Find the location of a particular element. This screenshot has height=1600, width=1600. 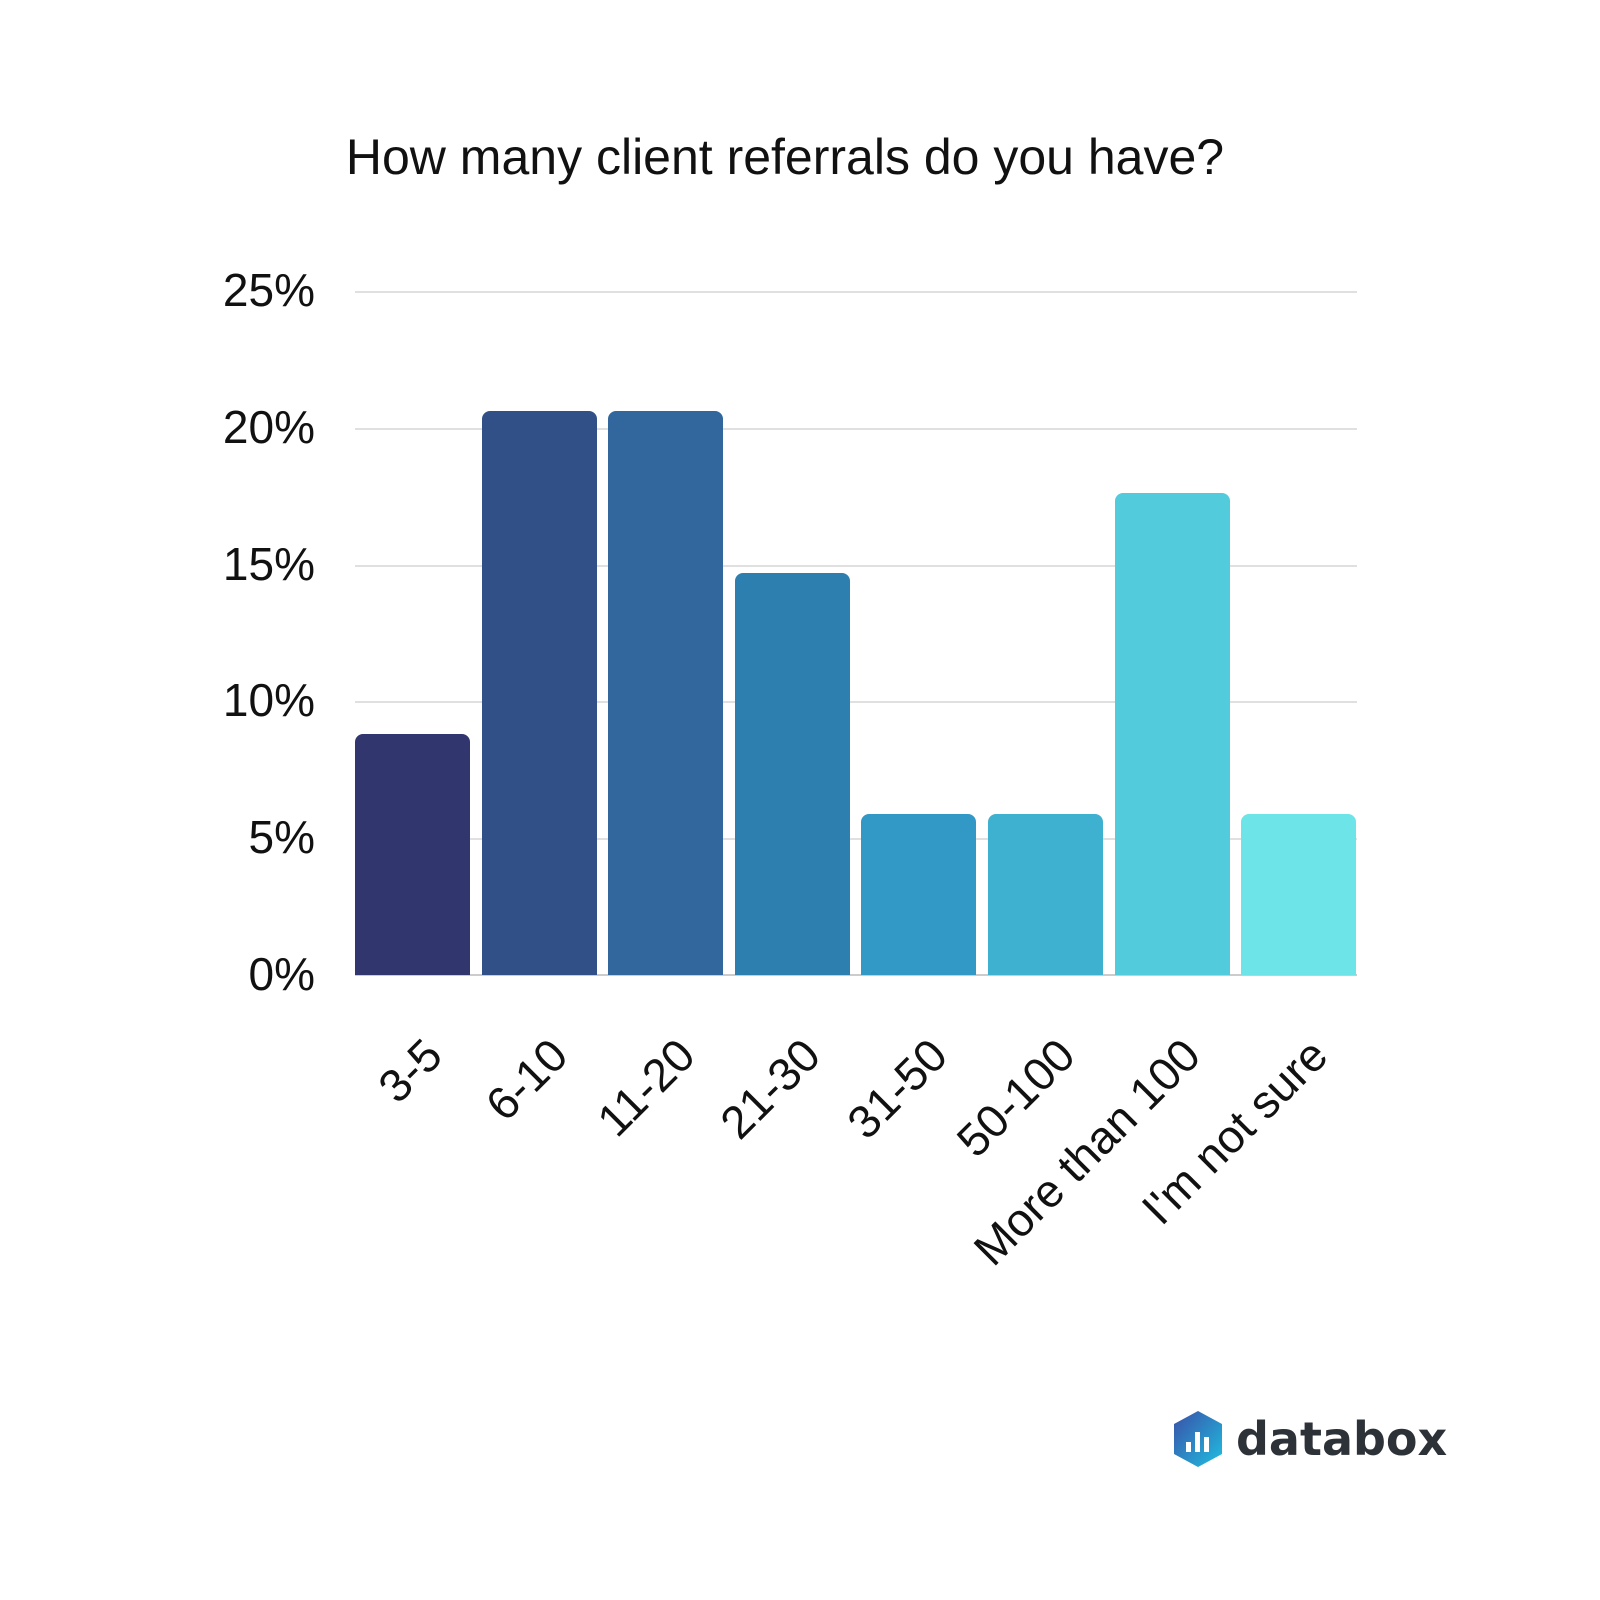

logo-text: databox is located at coordinates (1342, 1439).